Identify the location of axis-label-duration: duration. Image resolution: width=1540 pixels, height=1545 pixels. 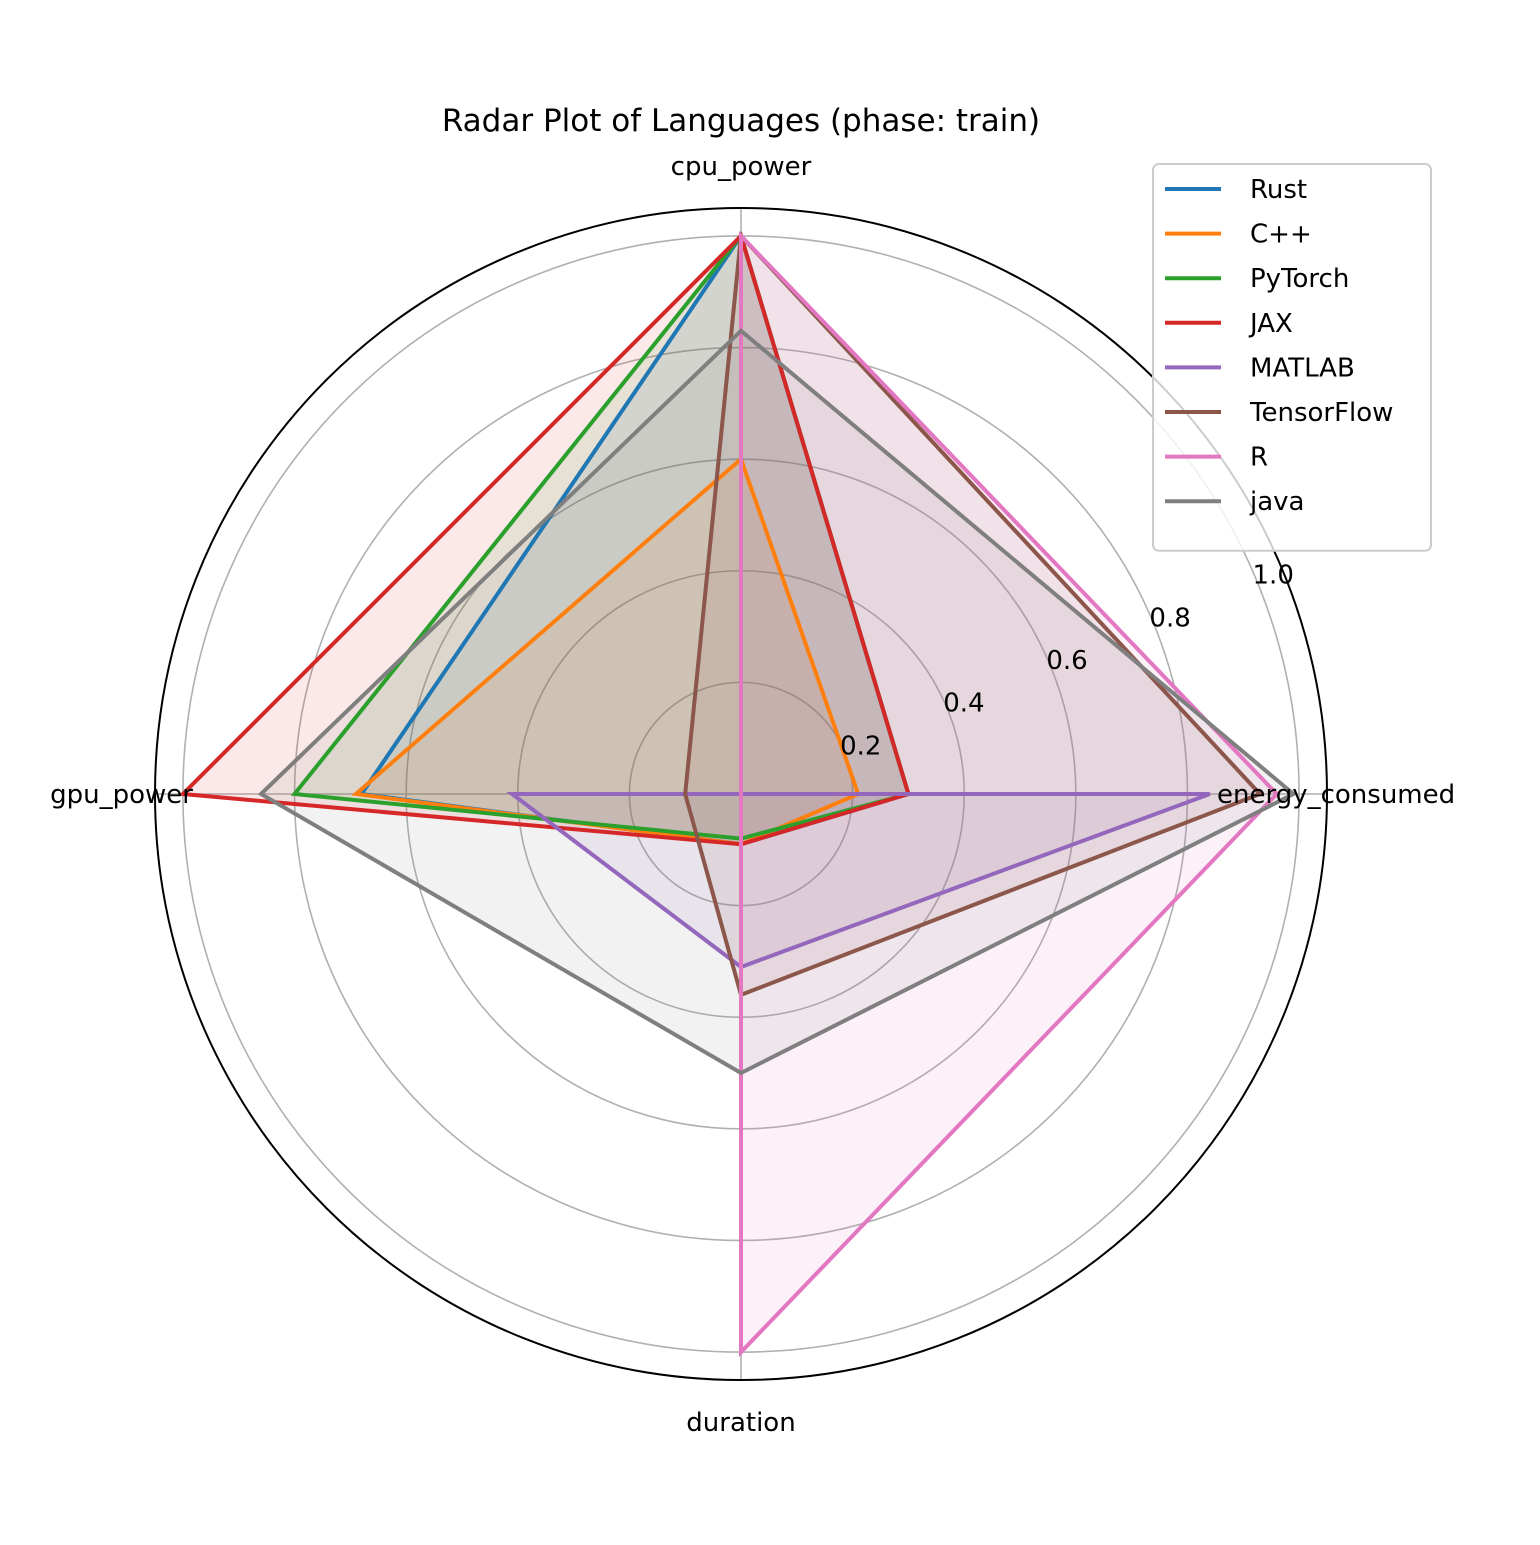
(740, 1423).